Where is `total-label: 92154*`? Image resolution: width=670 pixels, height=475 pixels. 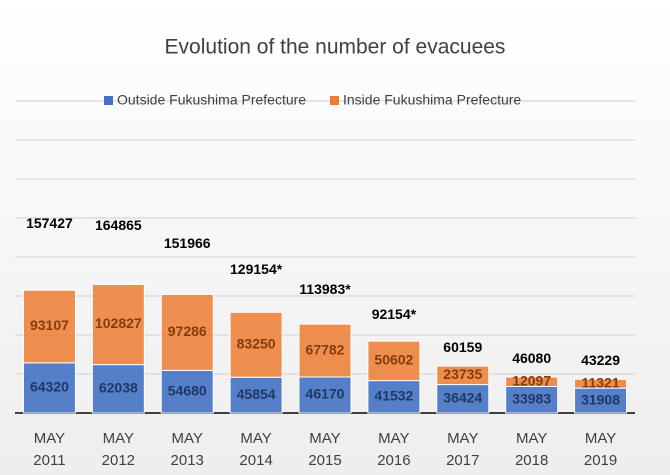
total-label: 92154* is located at coordinates (394, 314).